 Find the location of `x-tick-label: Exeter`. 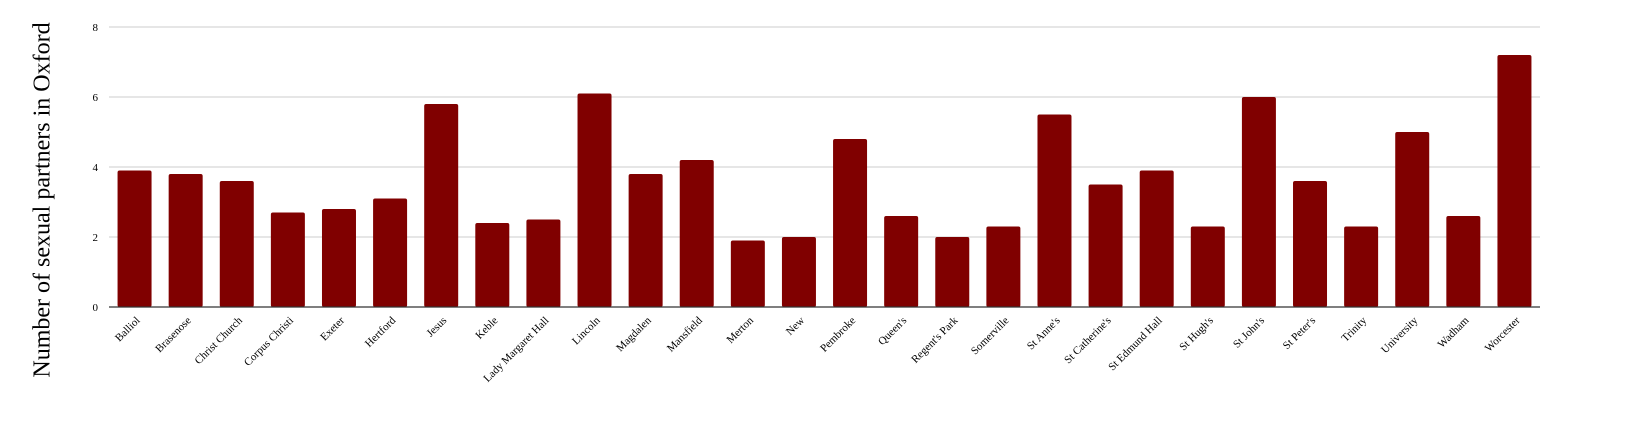

x-tick-label: Exeter is located at coordinates (332, 328).